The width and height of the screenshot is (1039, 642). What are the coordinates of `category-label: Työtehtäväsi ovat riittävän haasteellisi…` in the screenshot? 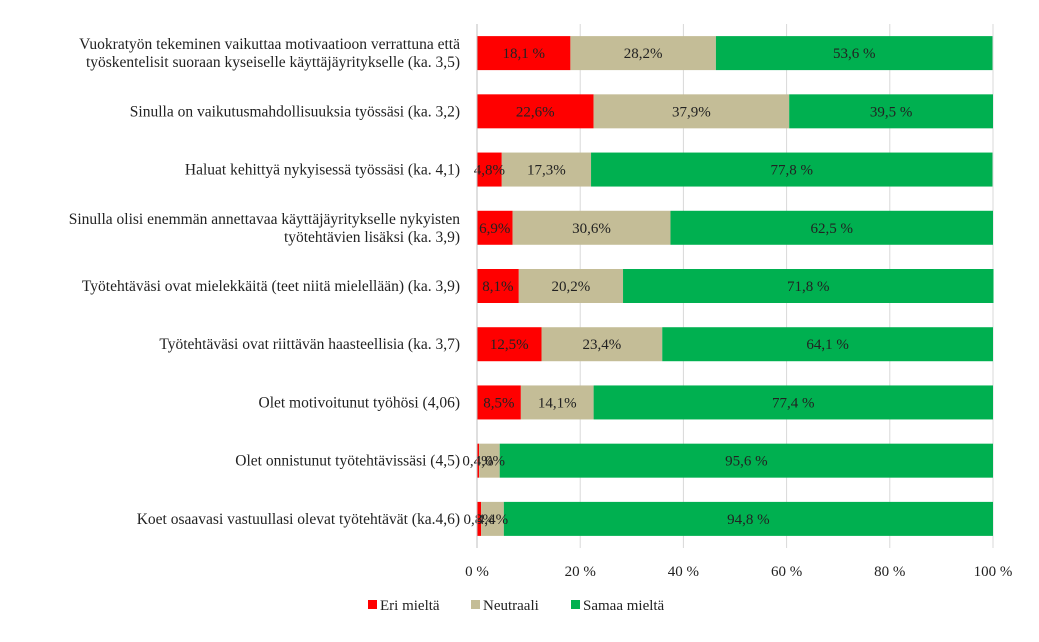 It's located at (309, 344).